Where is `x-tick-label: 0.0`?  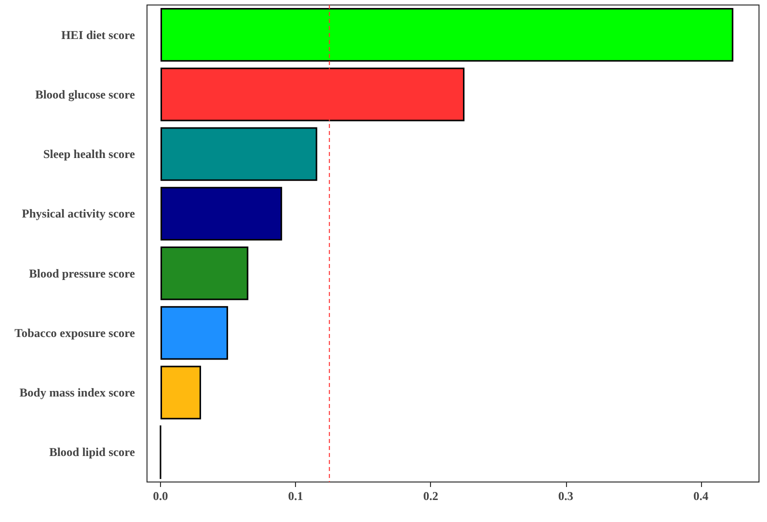
x-tick-label: 0.0 is located at coordinates (160, 496).